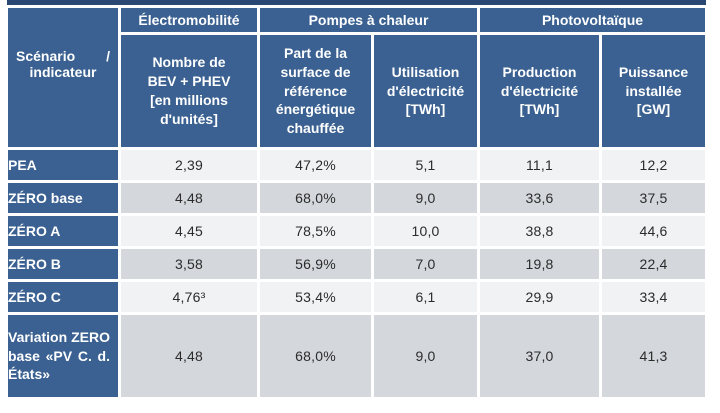 This screenshot has height=413, width=720. Describe the element at coordinates (189, 165) in the screenshot. I see `cell-pea-bev: 2,39` at that location.